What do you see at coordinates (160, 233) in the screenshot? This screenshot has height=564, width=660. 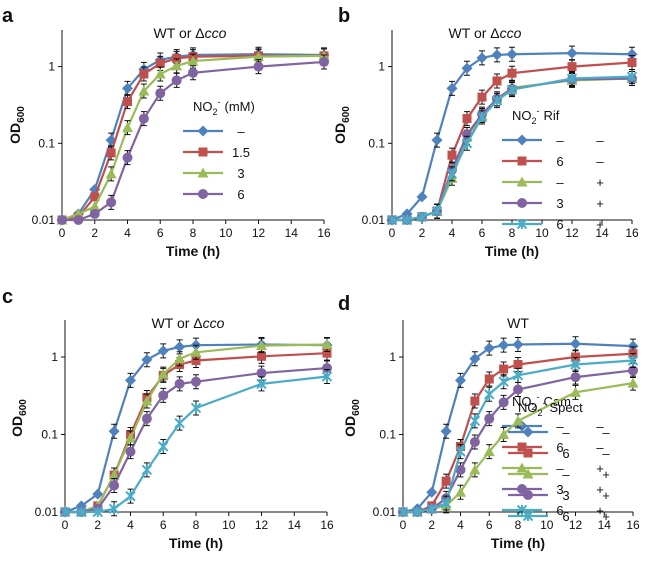 I see `x-tick-label: 6` at bounding box center [160, 233].